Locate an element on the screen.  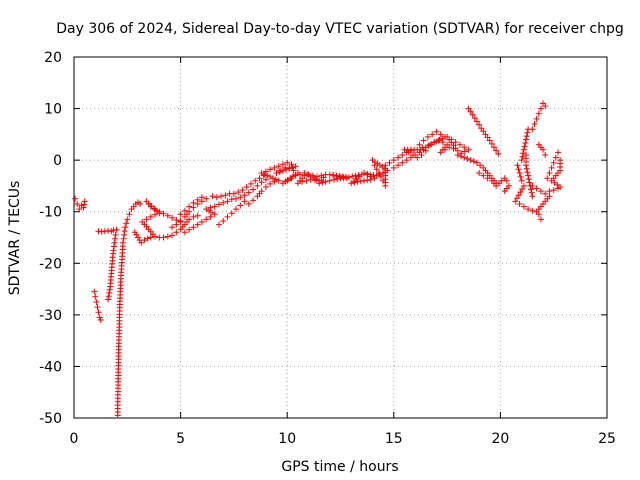
x-tick-label: 20 is located at coordinates (500, 439).